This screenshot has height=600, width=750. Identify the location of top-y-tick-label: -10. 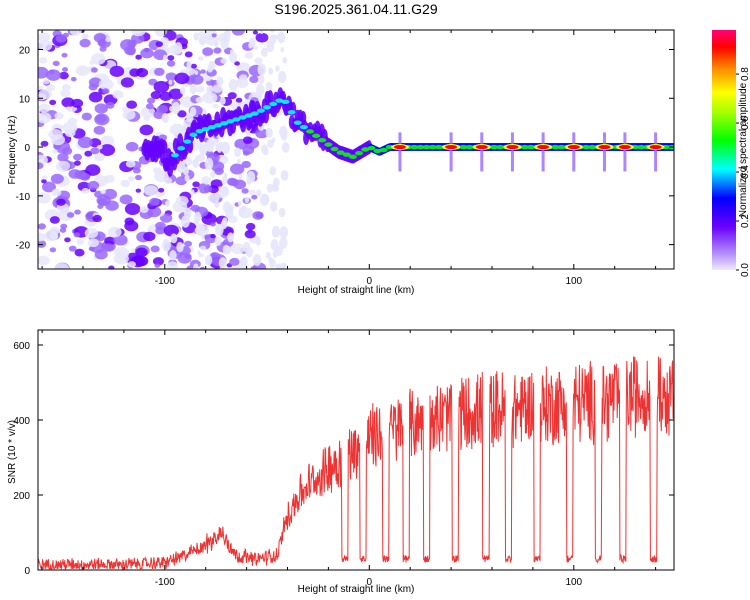
(23, 197).